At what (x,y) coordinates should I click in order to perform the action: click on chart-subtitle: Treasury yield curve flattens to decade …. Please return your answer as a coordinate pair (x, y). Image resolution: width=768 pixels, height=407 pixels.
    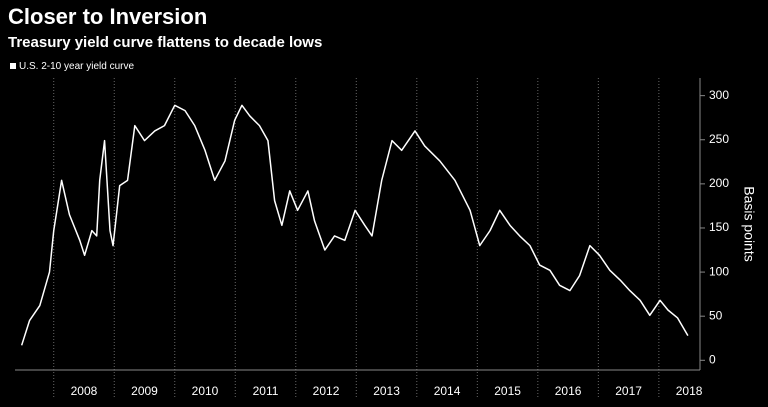
    Looking at the image, I should click on (165, 42).